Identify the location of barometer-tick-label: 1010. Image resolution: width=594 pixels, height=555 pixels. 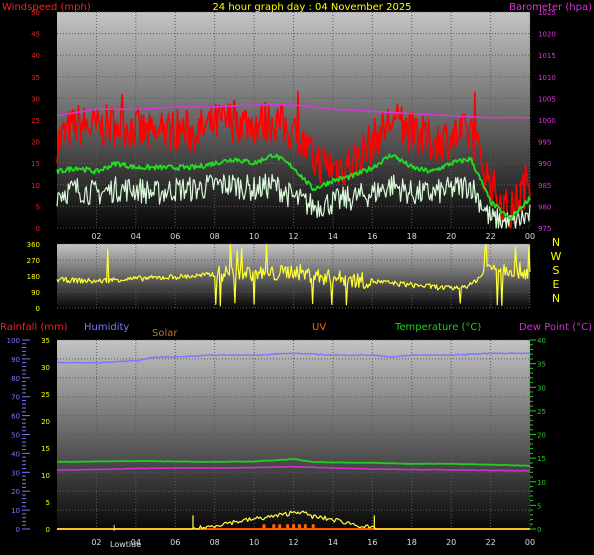
(547, 78).